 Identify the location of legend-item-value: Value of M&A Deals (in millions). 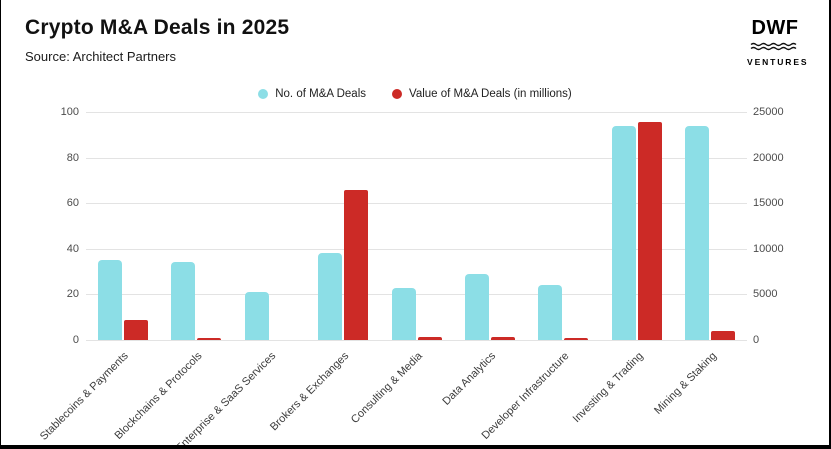
(482, 94).